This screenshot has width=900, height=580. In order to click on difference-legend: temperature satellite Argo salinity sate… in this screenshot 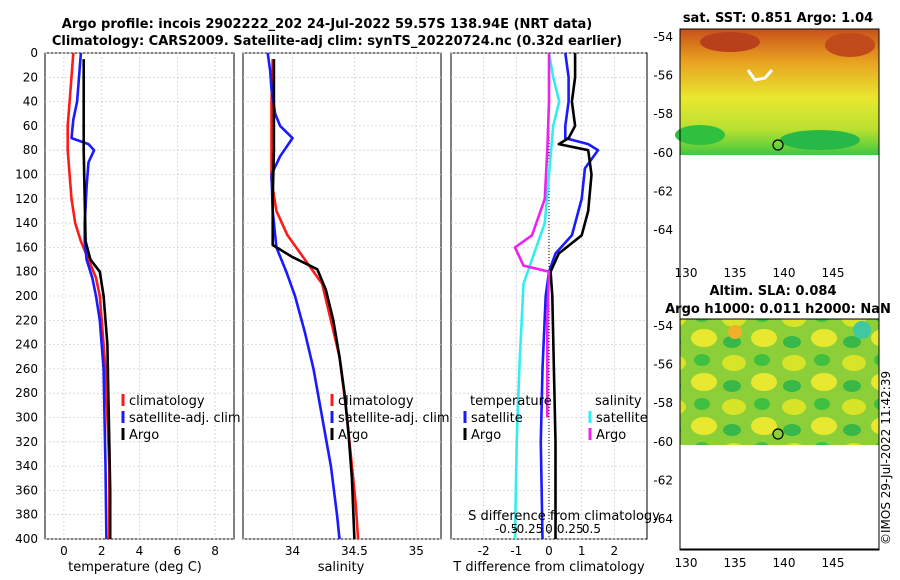, I will do `click(555, 418)`.